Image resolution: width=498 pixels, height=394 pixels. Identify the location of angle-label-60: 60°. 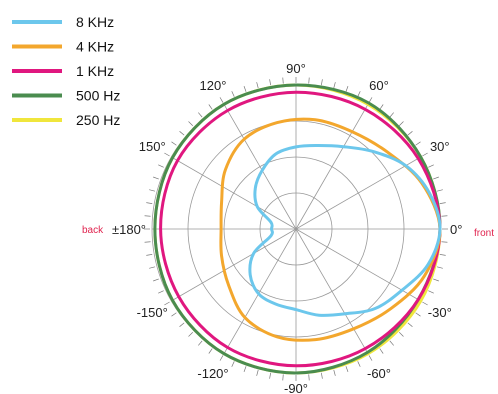
(379, 85).